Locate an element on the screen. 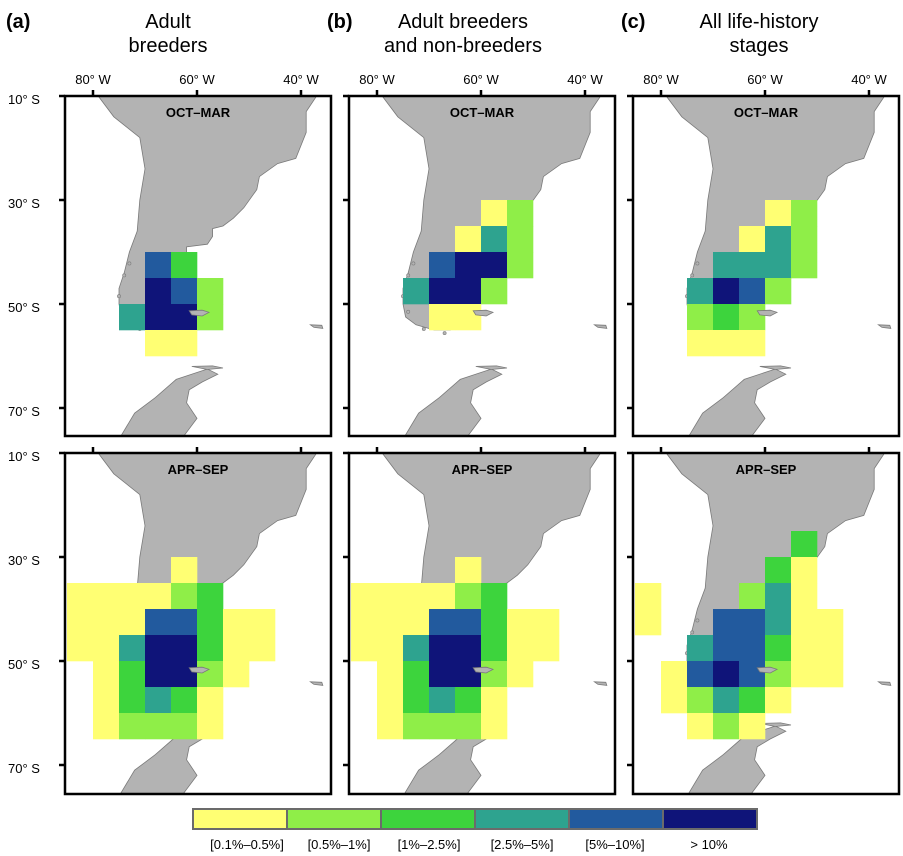 The image size is (903, 856). antarctic-peninsula is located at coordinates (453, 402).